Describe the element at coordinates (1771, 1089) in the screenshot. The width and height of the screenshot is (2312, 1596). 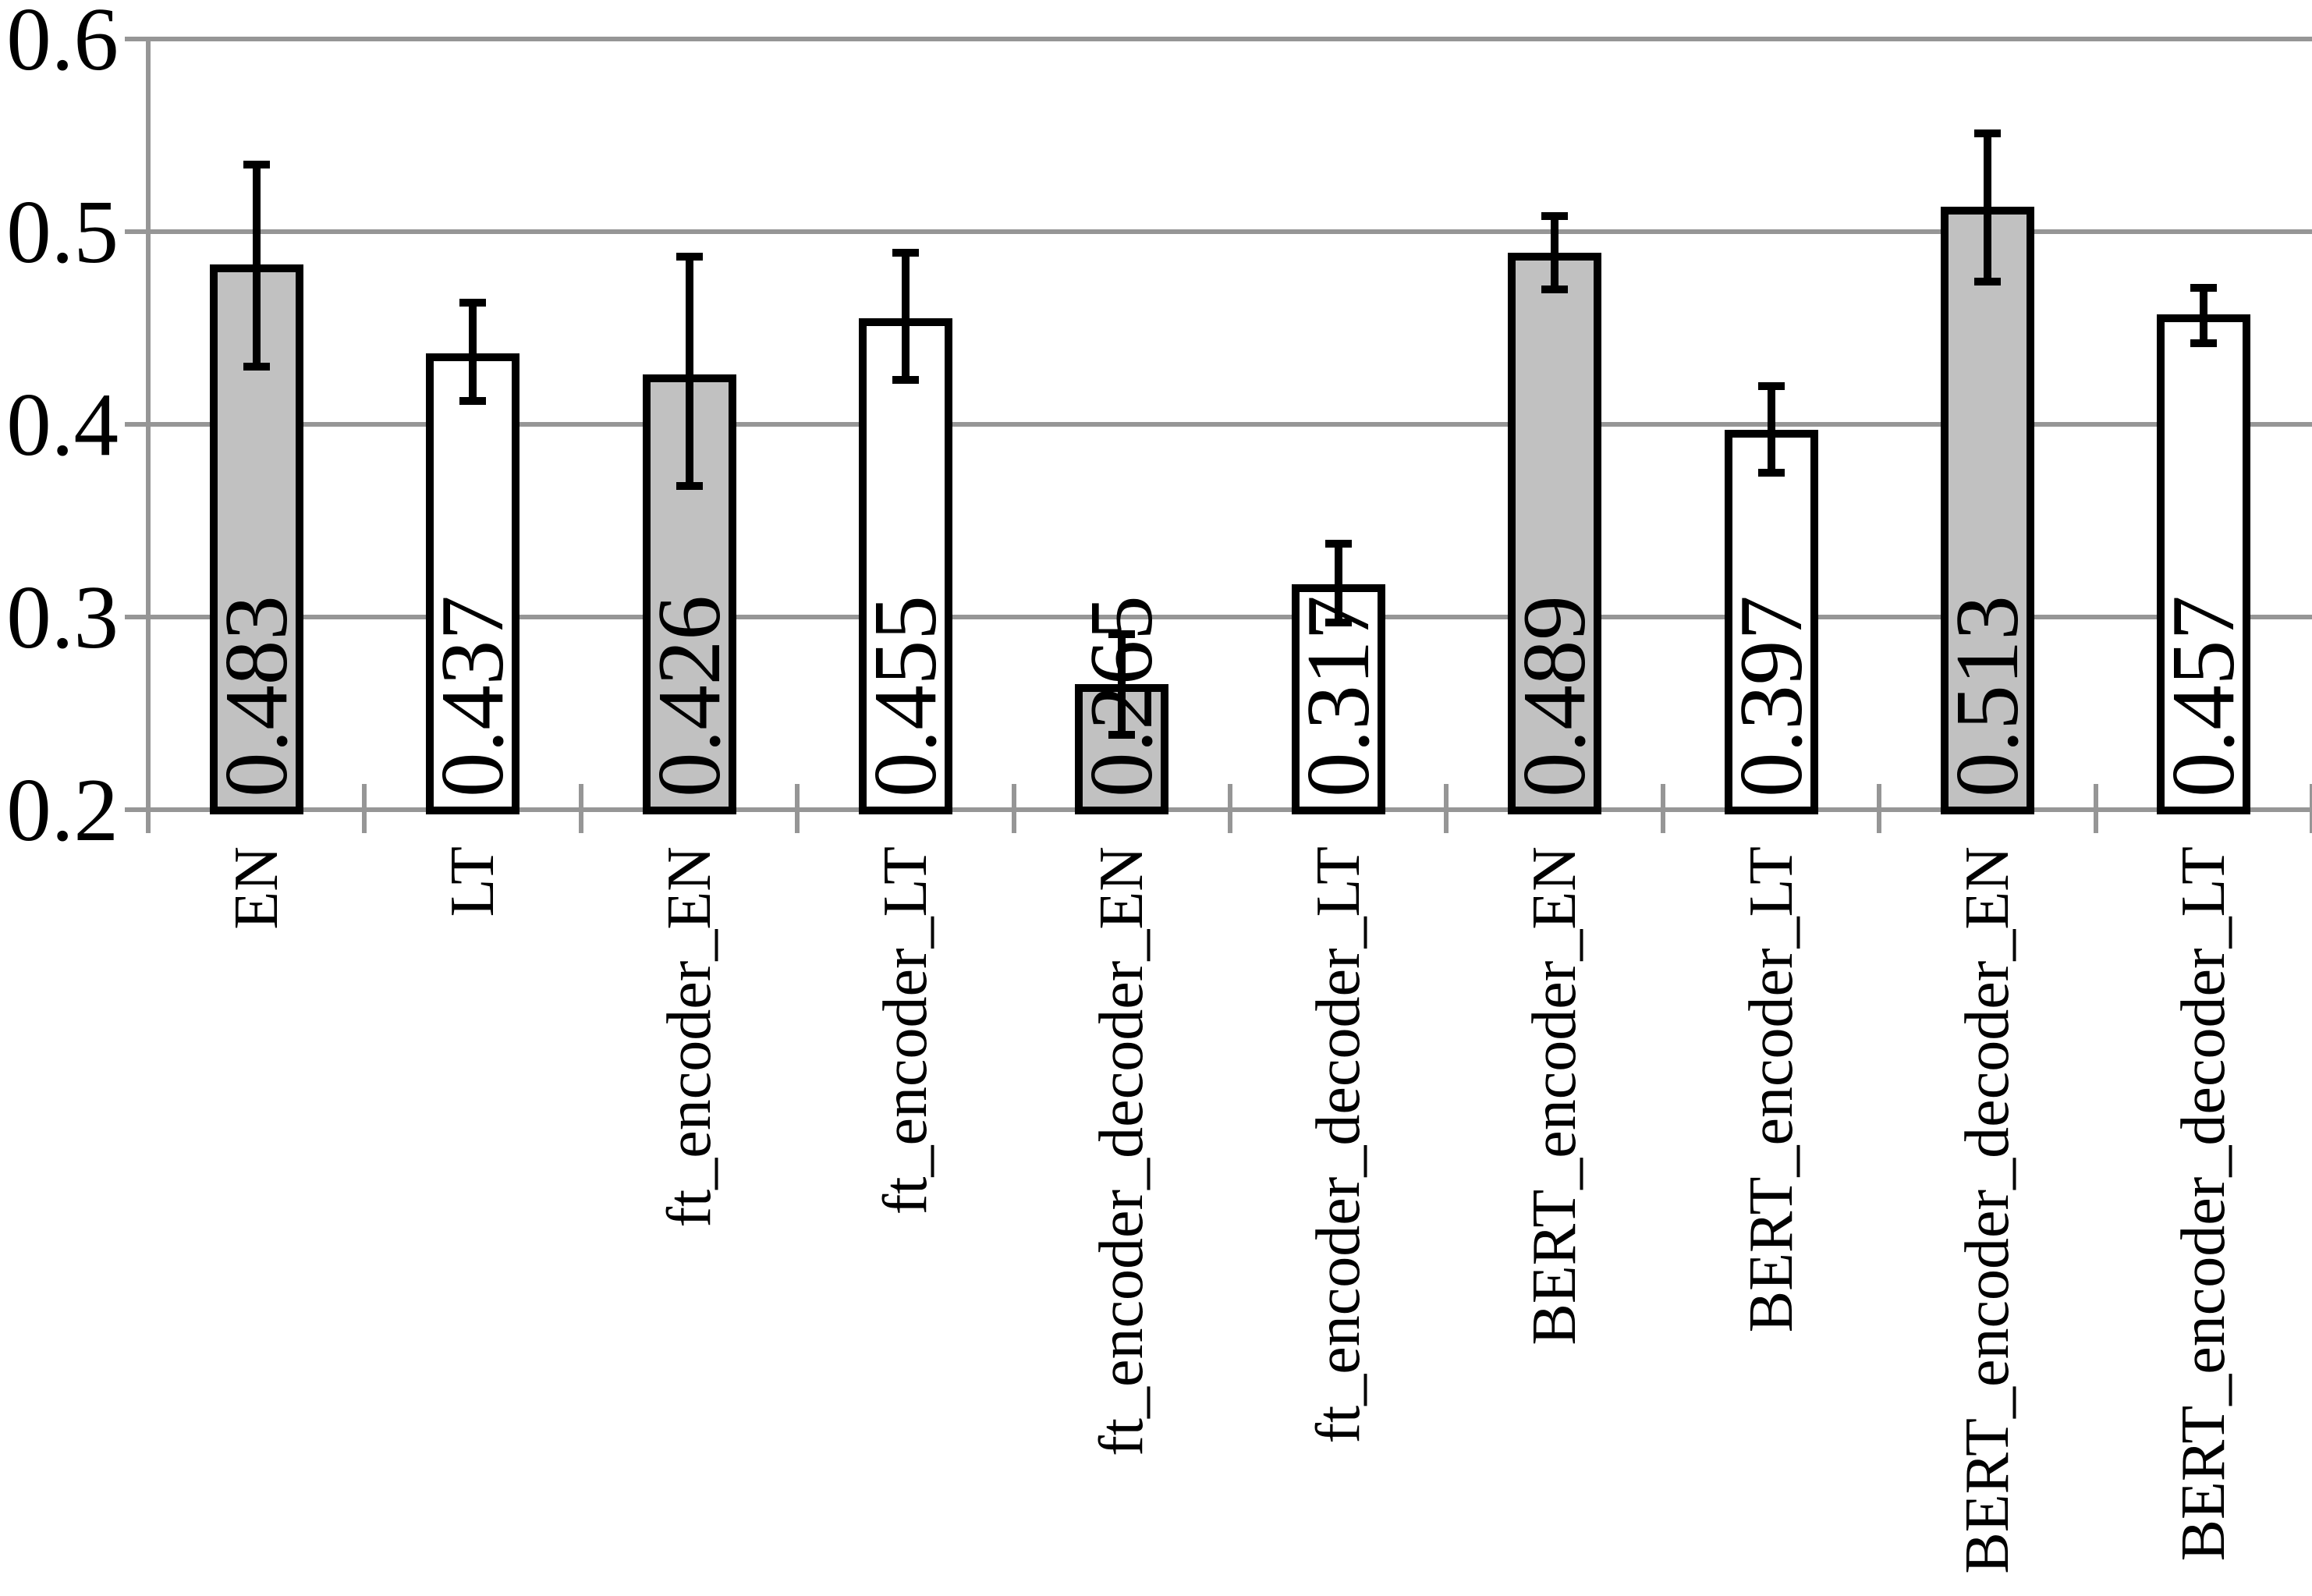
I see `x-axis-label: BERT_encoder_LT` at that location.